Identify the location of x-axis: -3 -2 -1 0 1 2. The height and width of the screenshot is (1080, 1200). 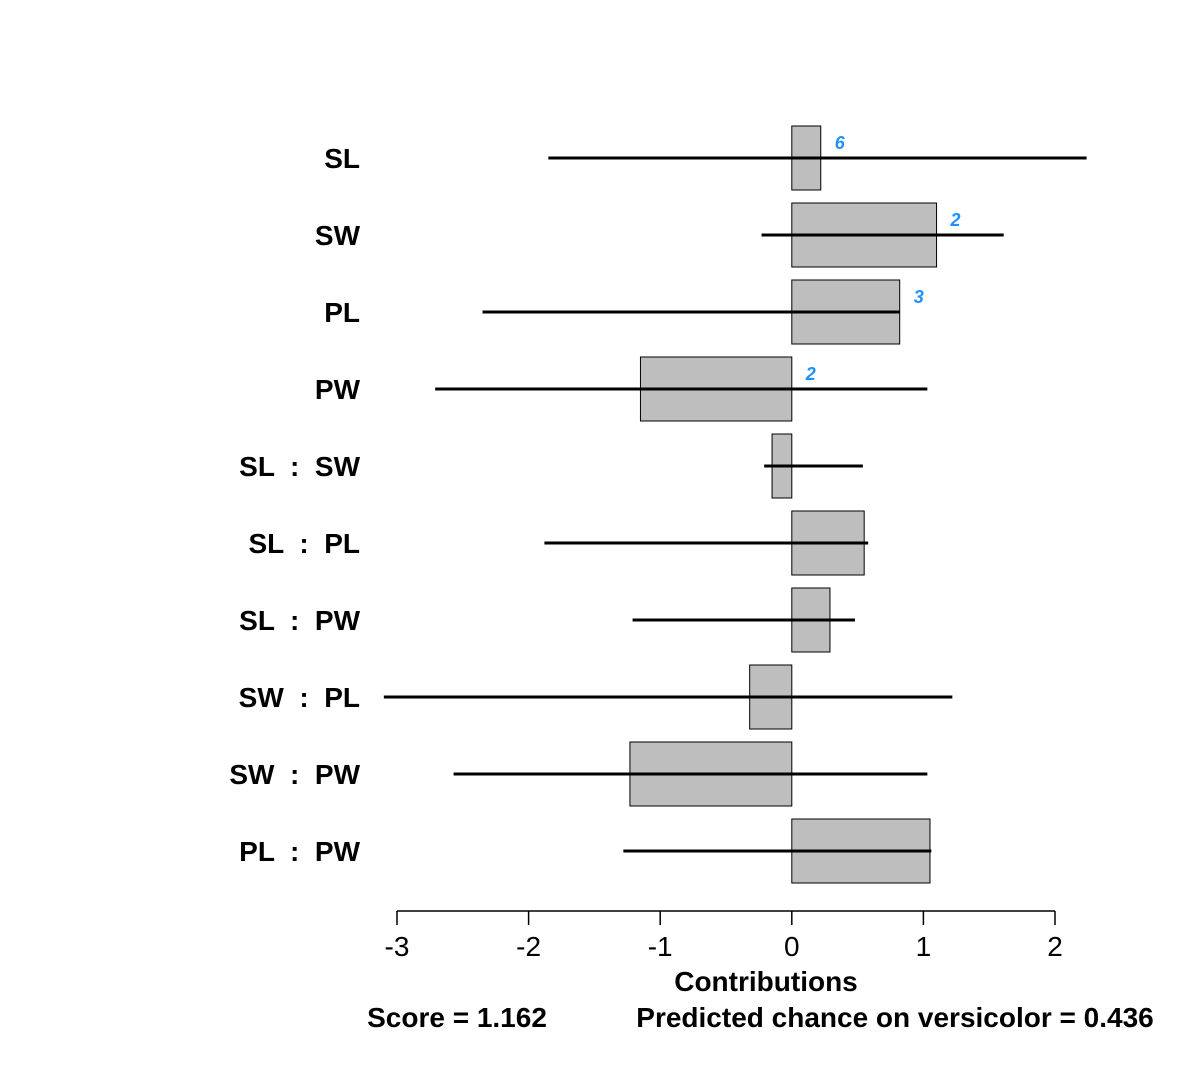
(724, 936).